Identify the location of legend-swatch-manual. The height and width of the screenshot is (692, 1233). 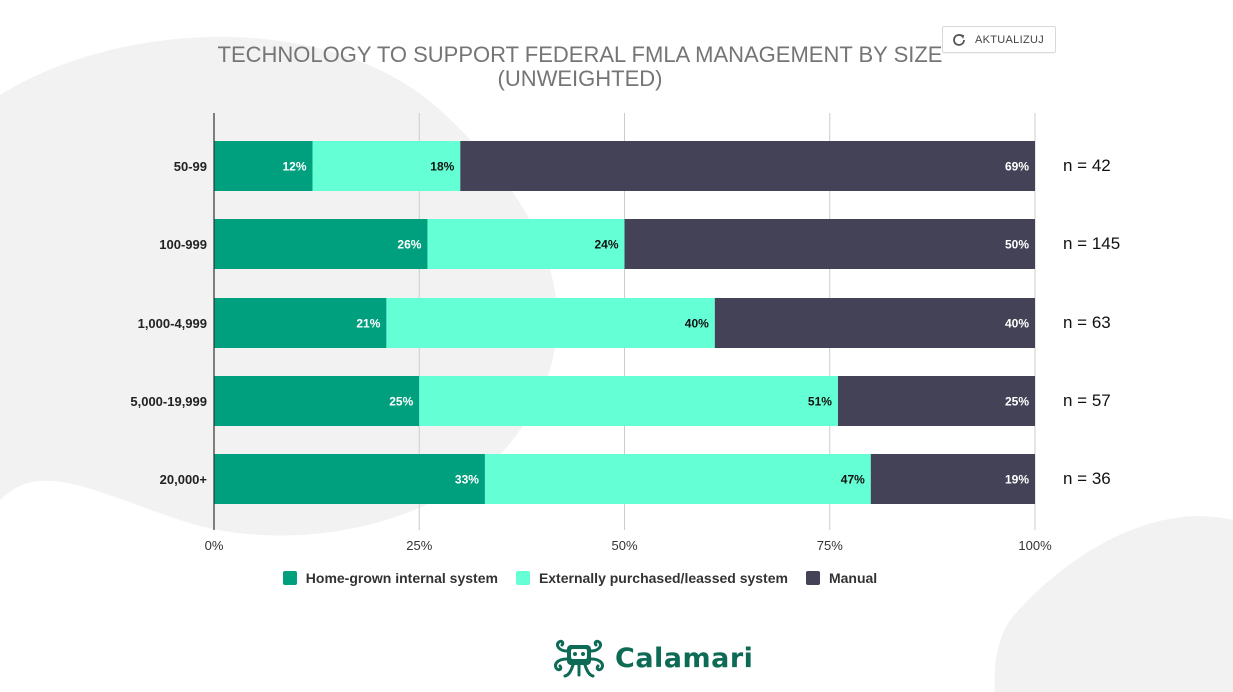
(812, 578).